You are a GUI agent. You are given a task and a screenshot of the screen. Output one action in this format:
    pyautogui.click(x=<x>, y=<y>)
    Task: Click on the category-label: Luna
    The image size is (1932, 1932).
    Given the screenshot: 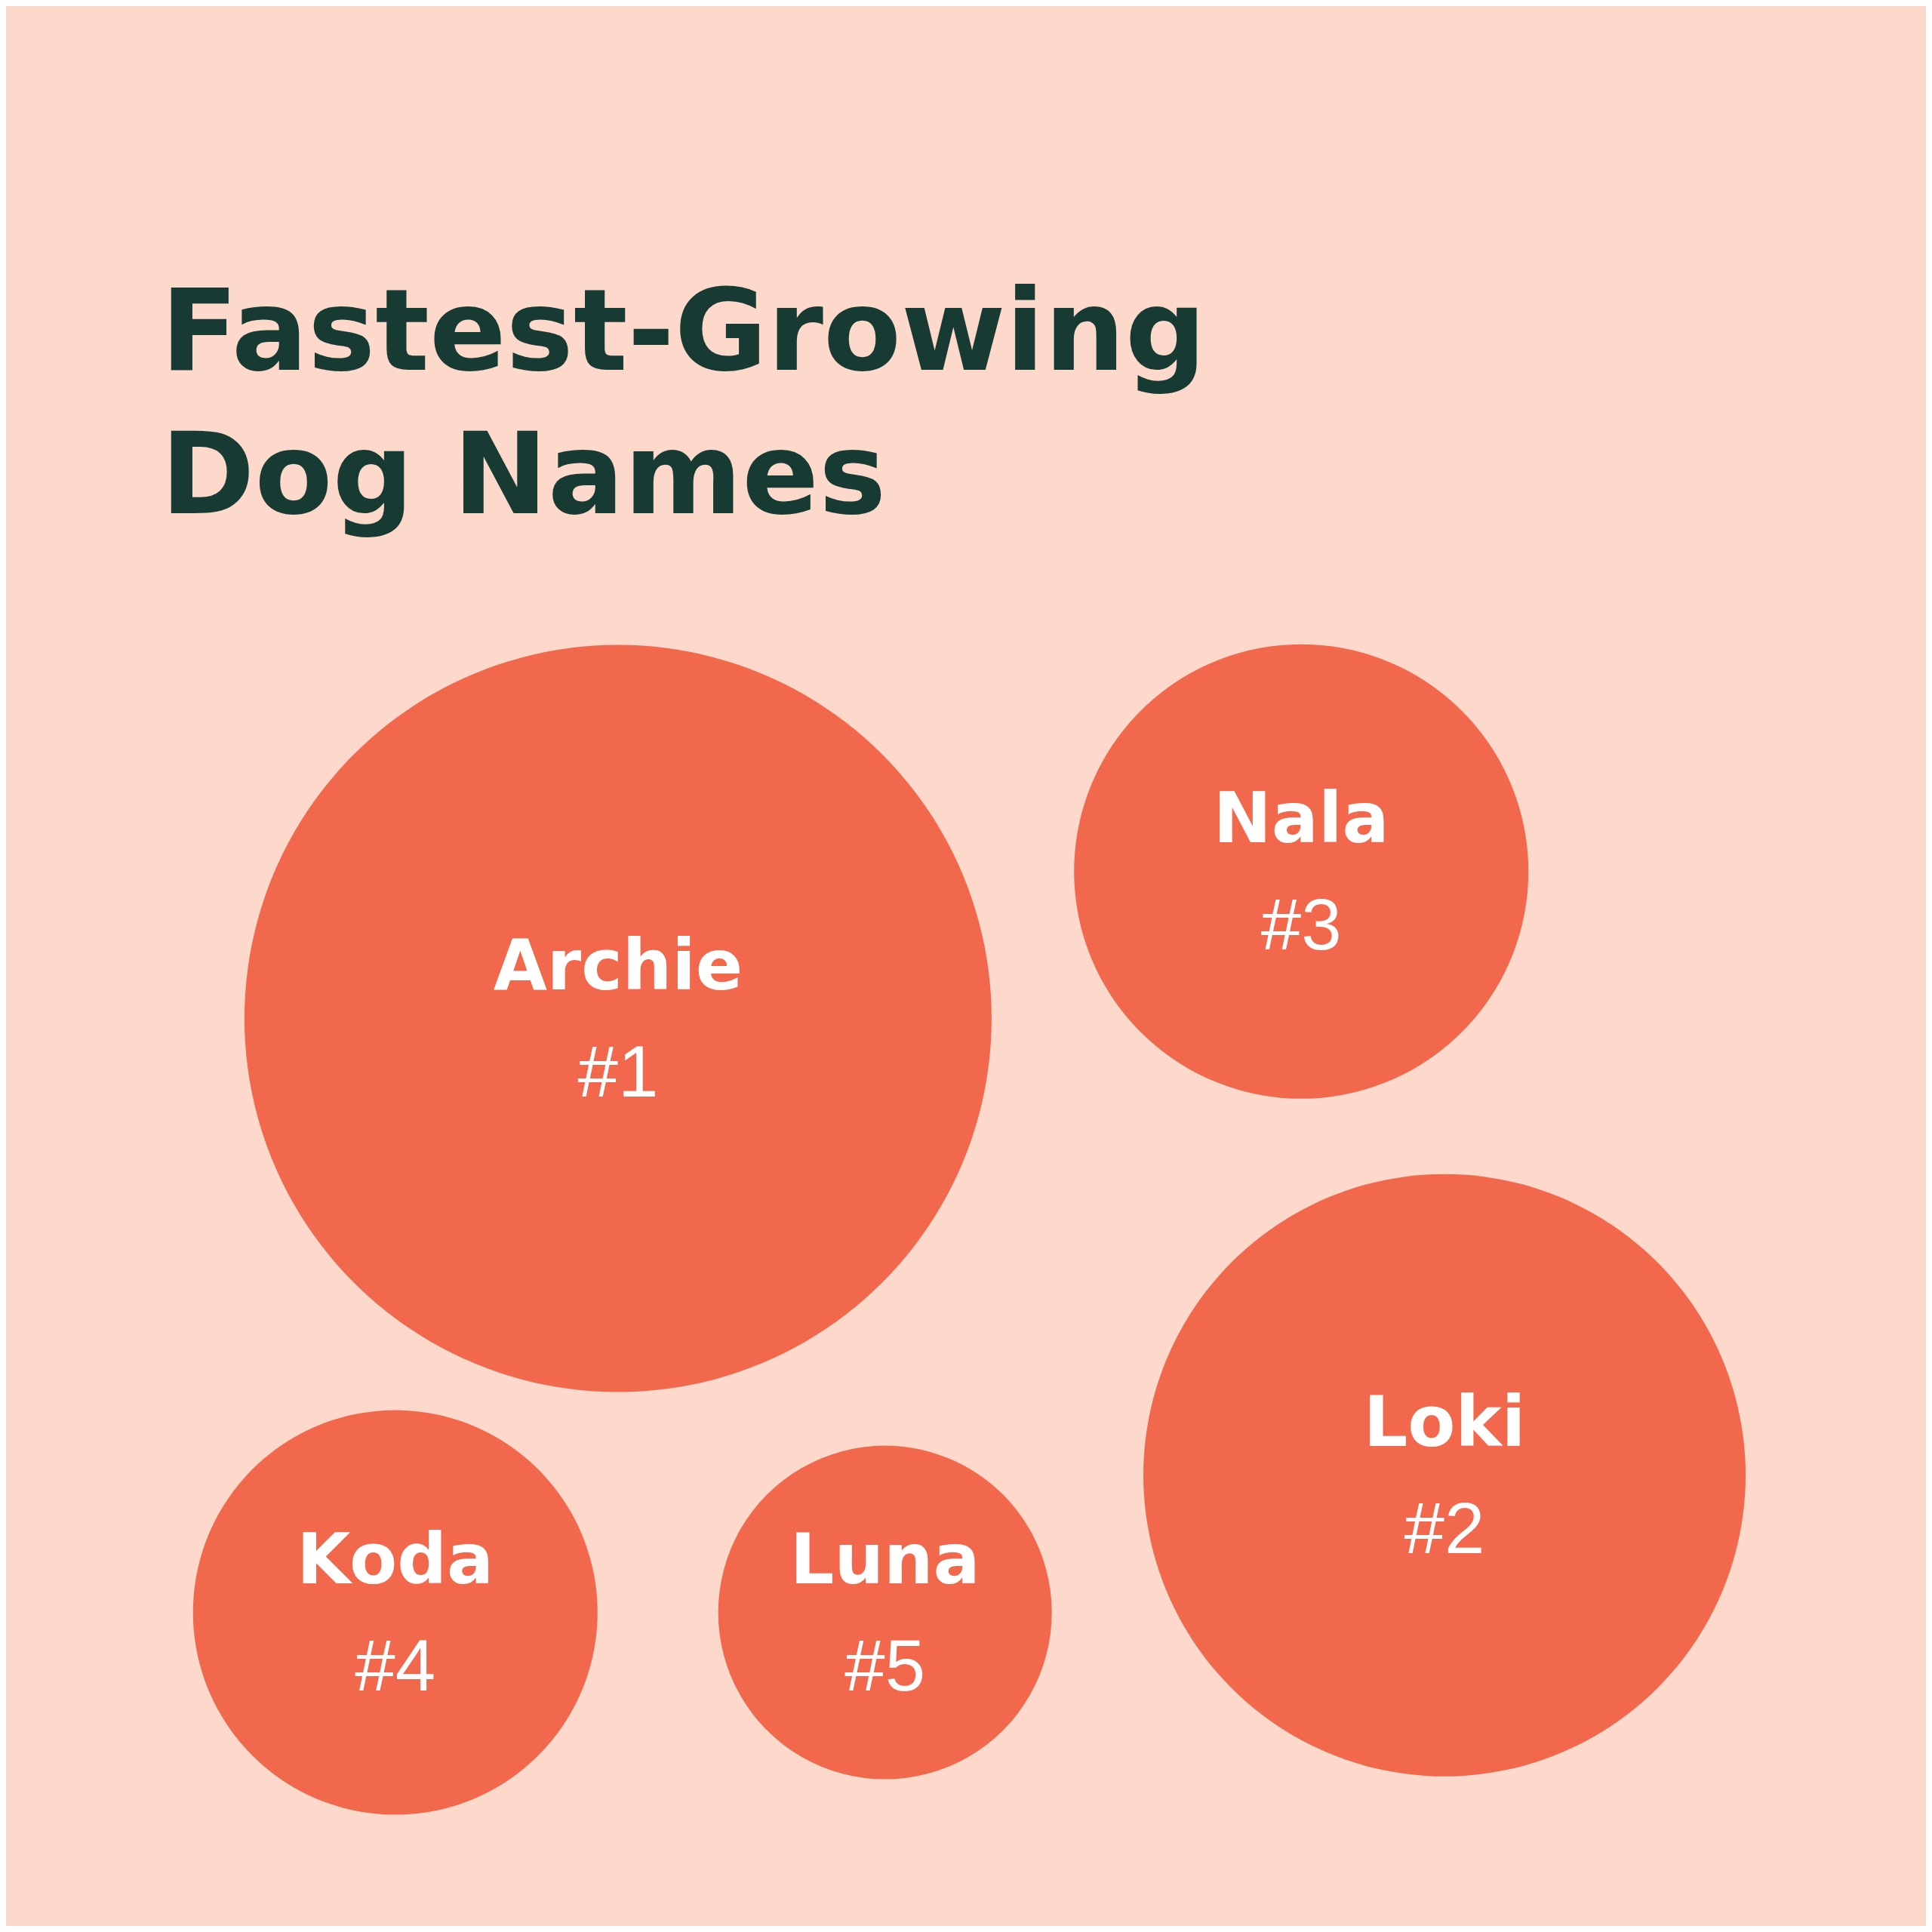 What is the action you would take?
    pyautogui.click(x=884, y=1560)
    